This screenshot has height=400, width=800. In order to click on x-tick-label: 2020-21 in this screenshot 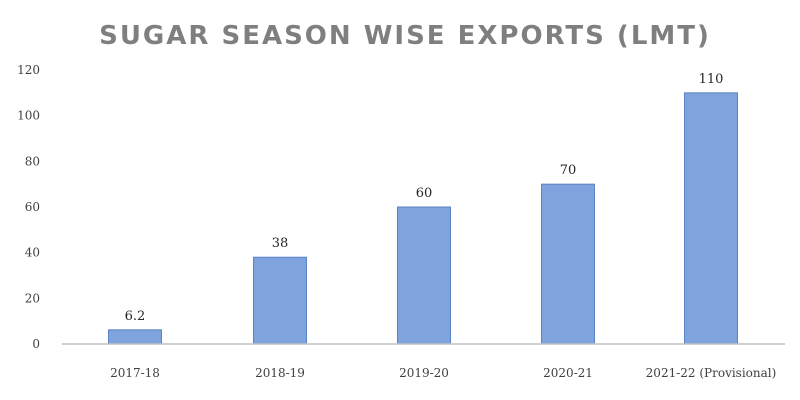, I will do `click(568, 373)`.